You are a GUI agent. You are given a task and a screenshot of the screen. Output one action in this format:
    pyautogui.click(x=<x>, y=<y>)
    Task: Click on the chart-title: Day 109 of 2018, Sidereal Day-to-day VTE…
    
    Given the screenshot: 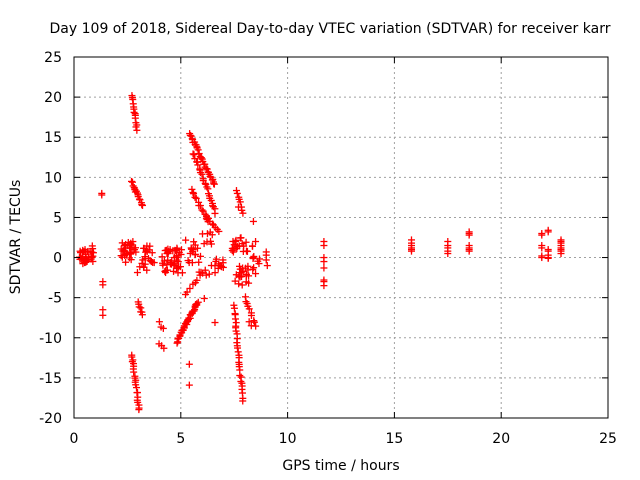 What is the action you would take?
    pyautogui.click(x=330, y=29)
    